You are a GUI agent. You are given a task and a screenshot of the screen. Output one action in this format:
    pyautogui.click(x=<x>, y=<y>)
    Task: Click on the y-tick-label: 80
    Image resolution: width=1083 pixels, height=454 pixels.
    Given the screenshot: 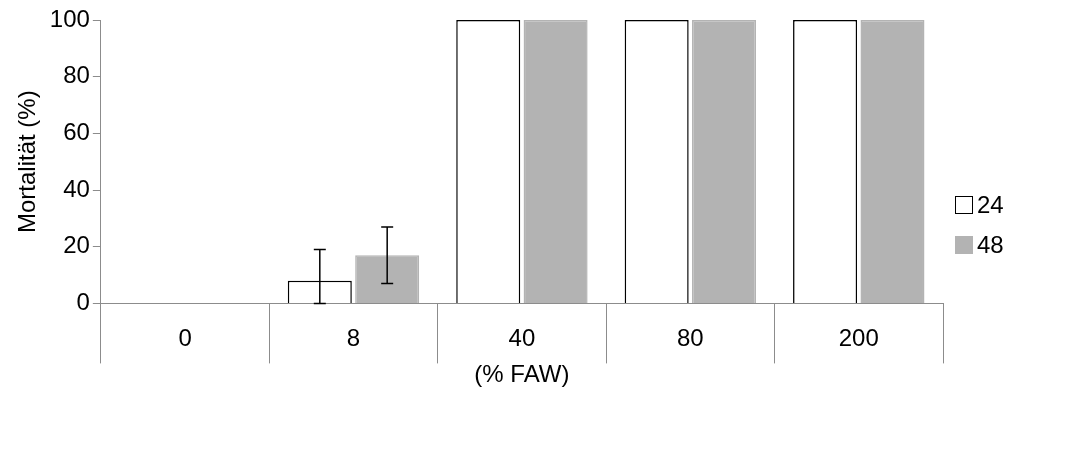 What is the action you would take?
    pyautogui.click(x=76, y=75)
    